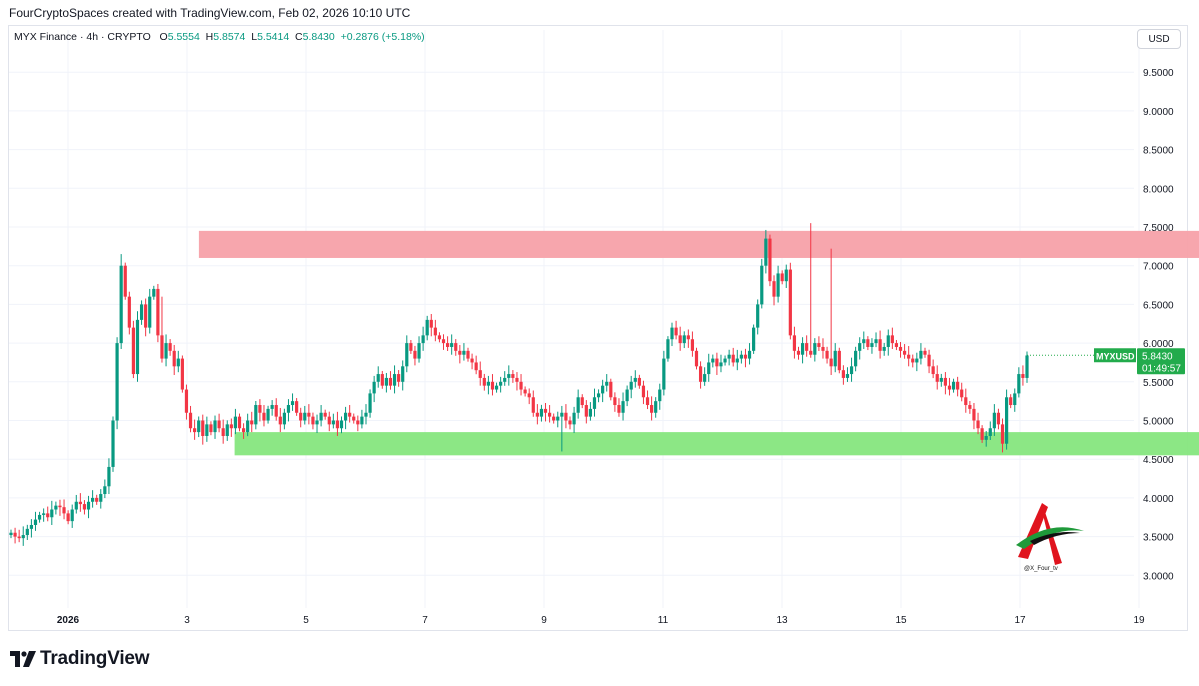  What do you see at coordinates (299, 37) in the screenshot?
I see `close-label: C` at bounding box center [299, 37].